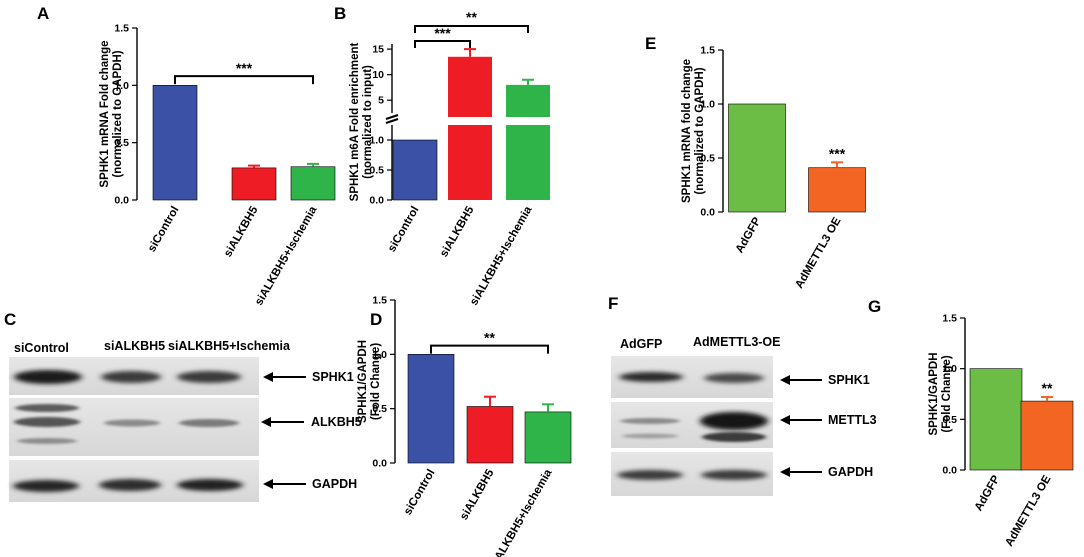 The image size is (1084, 557). I want to click on blot-c-row-label-sphk1: SPHK1, so click(333, 377).